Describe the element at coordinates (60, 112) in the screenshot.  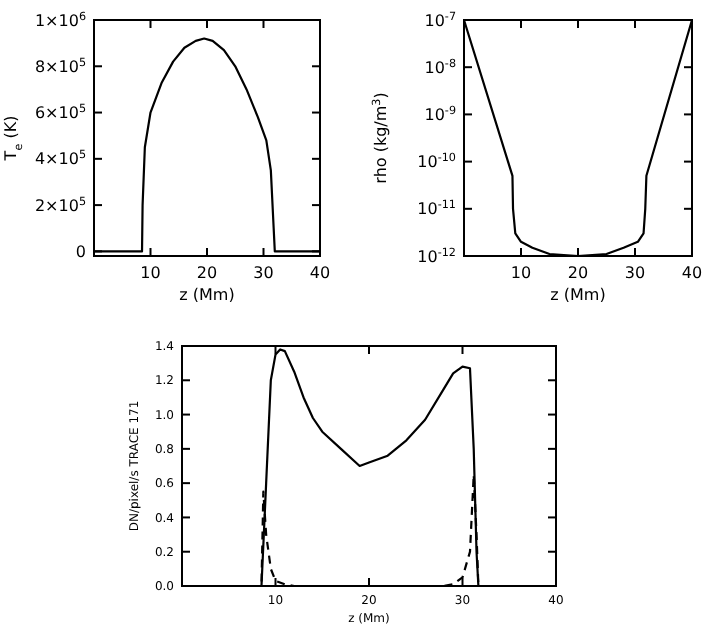
I see `y-tick-label: 6×10$^{5}$` at that location.